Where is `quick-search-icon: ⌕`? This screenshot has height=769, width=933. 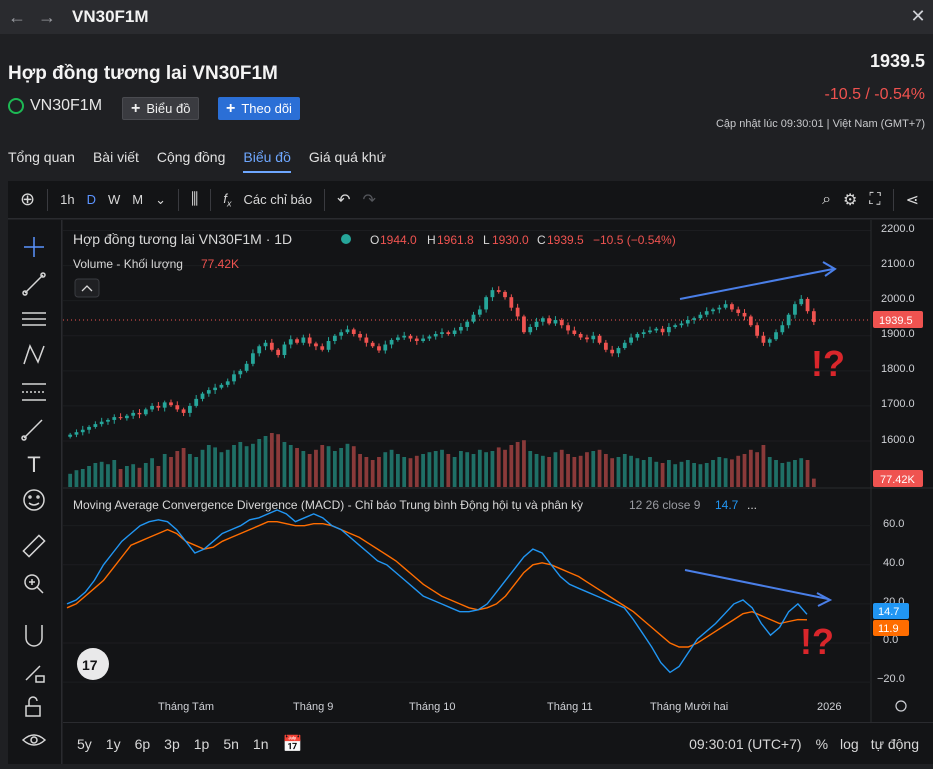
quick-search-icon: ⌕ is located at coordinates (827, 199).